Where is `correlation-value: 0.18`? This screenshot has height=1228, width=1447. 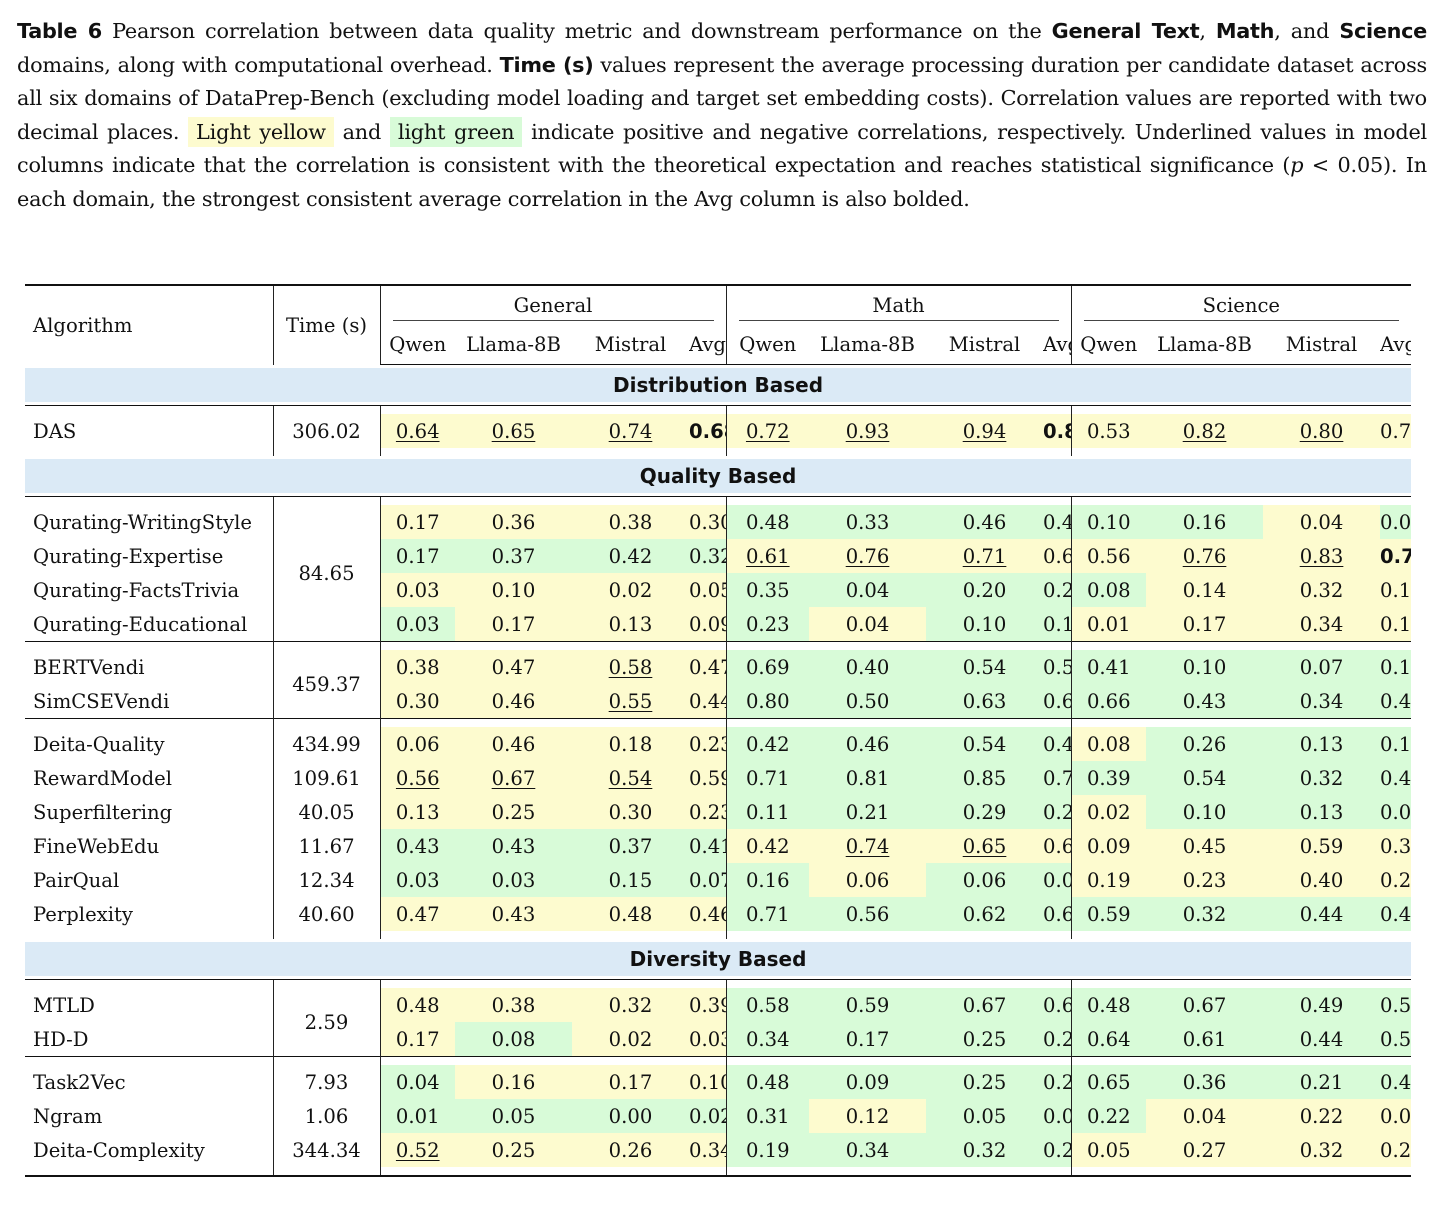
correlation-value: 0.18 is located at coordinates (630, 744).